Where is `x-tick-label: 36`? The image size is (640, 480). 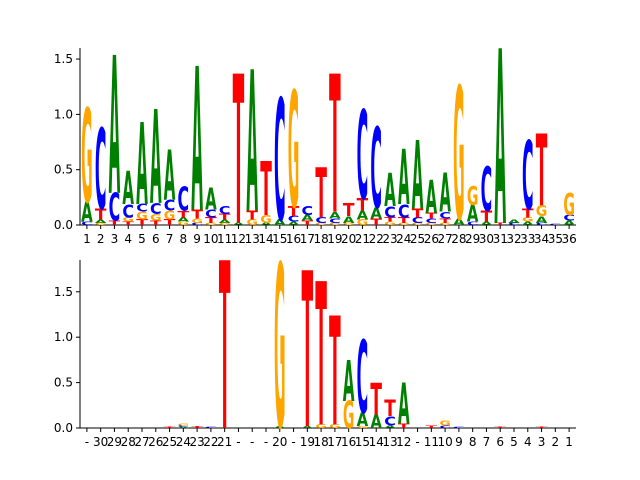
x-tick-label: 36 is located at coordinates (568, 239).